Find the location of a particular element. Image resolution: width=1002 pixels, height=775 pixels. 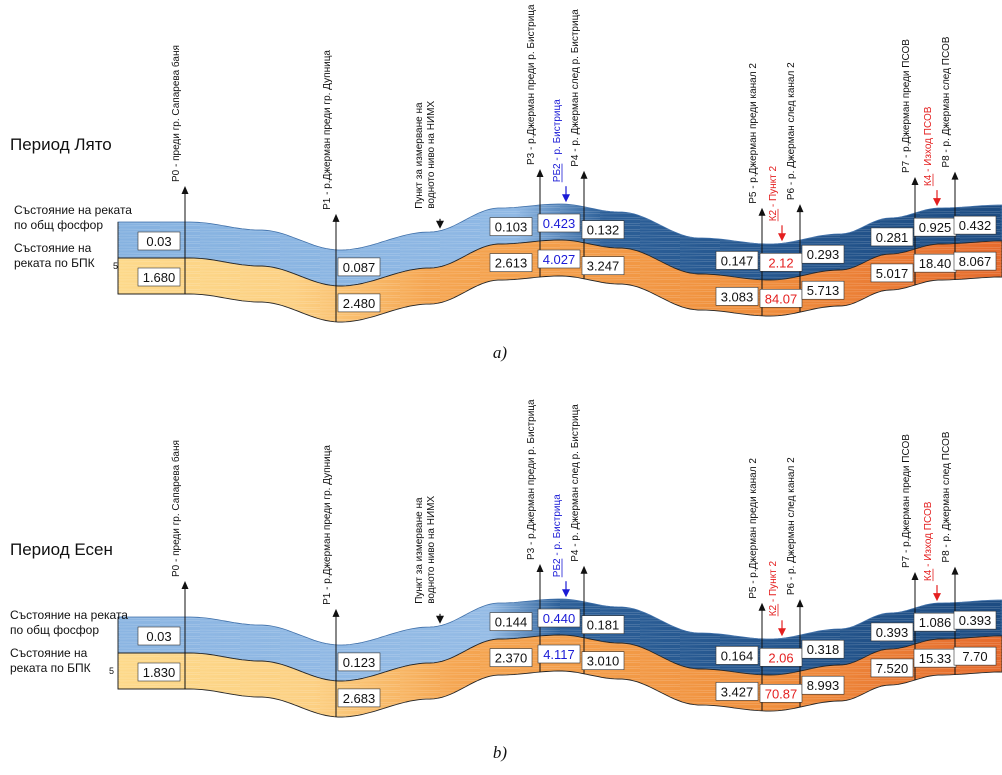

value-text: 5.713 is located at coordinates (823, 290).